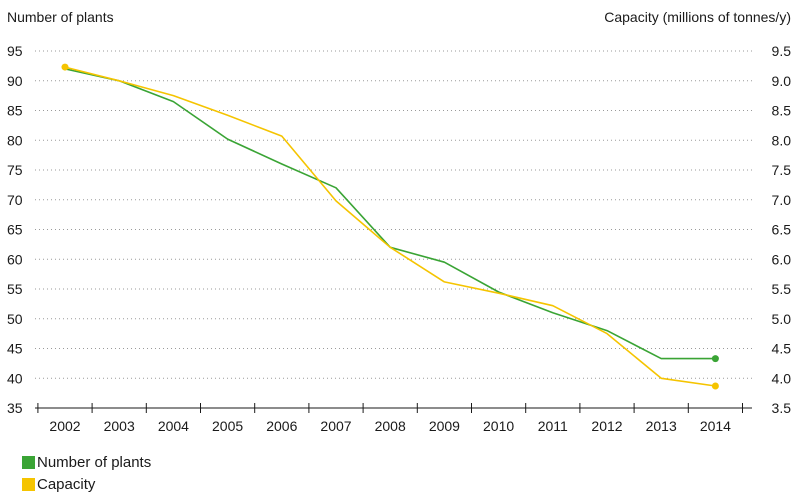 The image size is (798, 497). I want to click on x-tick-label: 2010, so click(498, 426).